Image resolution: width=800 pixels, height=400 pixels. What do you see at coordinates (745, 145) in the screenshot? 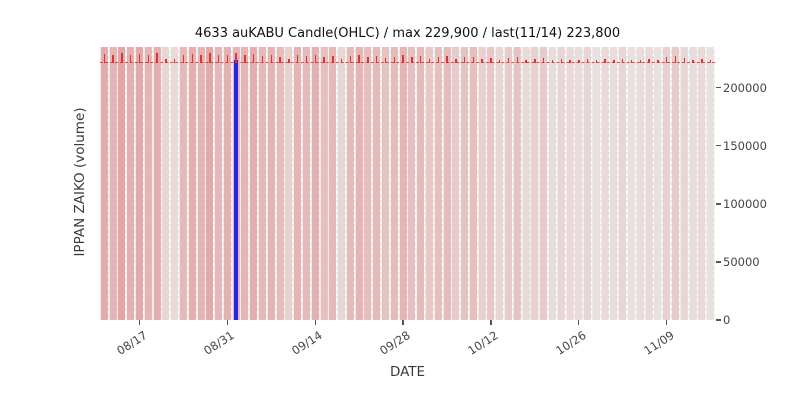
I see `y-tick-label: 150000` at bounding box center [745, 145].